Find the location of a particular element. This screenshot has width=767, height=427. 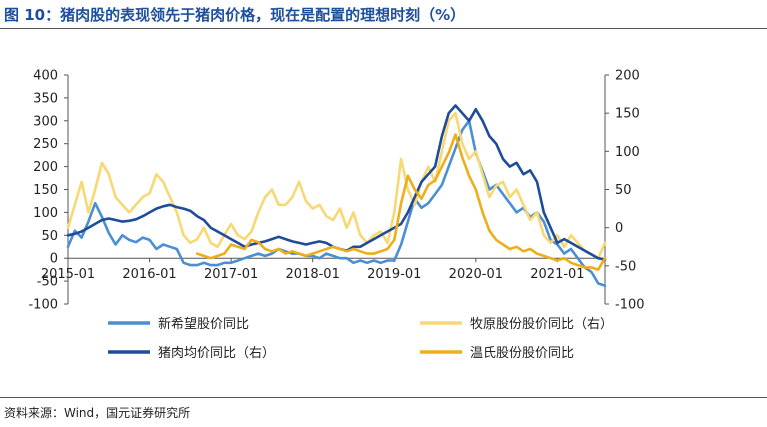

left-tick-label: 300 is located at coordinates (45, 121).